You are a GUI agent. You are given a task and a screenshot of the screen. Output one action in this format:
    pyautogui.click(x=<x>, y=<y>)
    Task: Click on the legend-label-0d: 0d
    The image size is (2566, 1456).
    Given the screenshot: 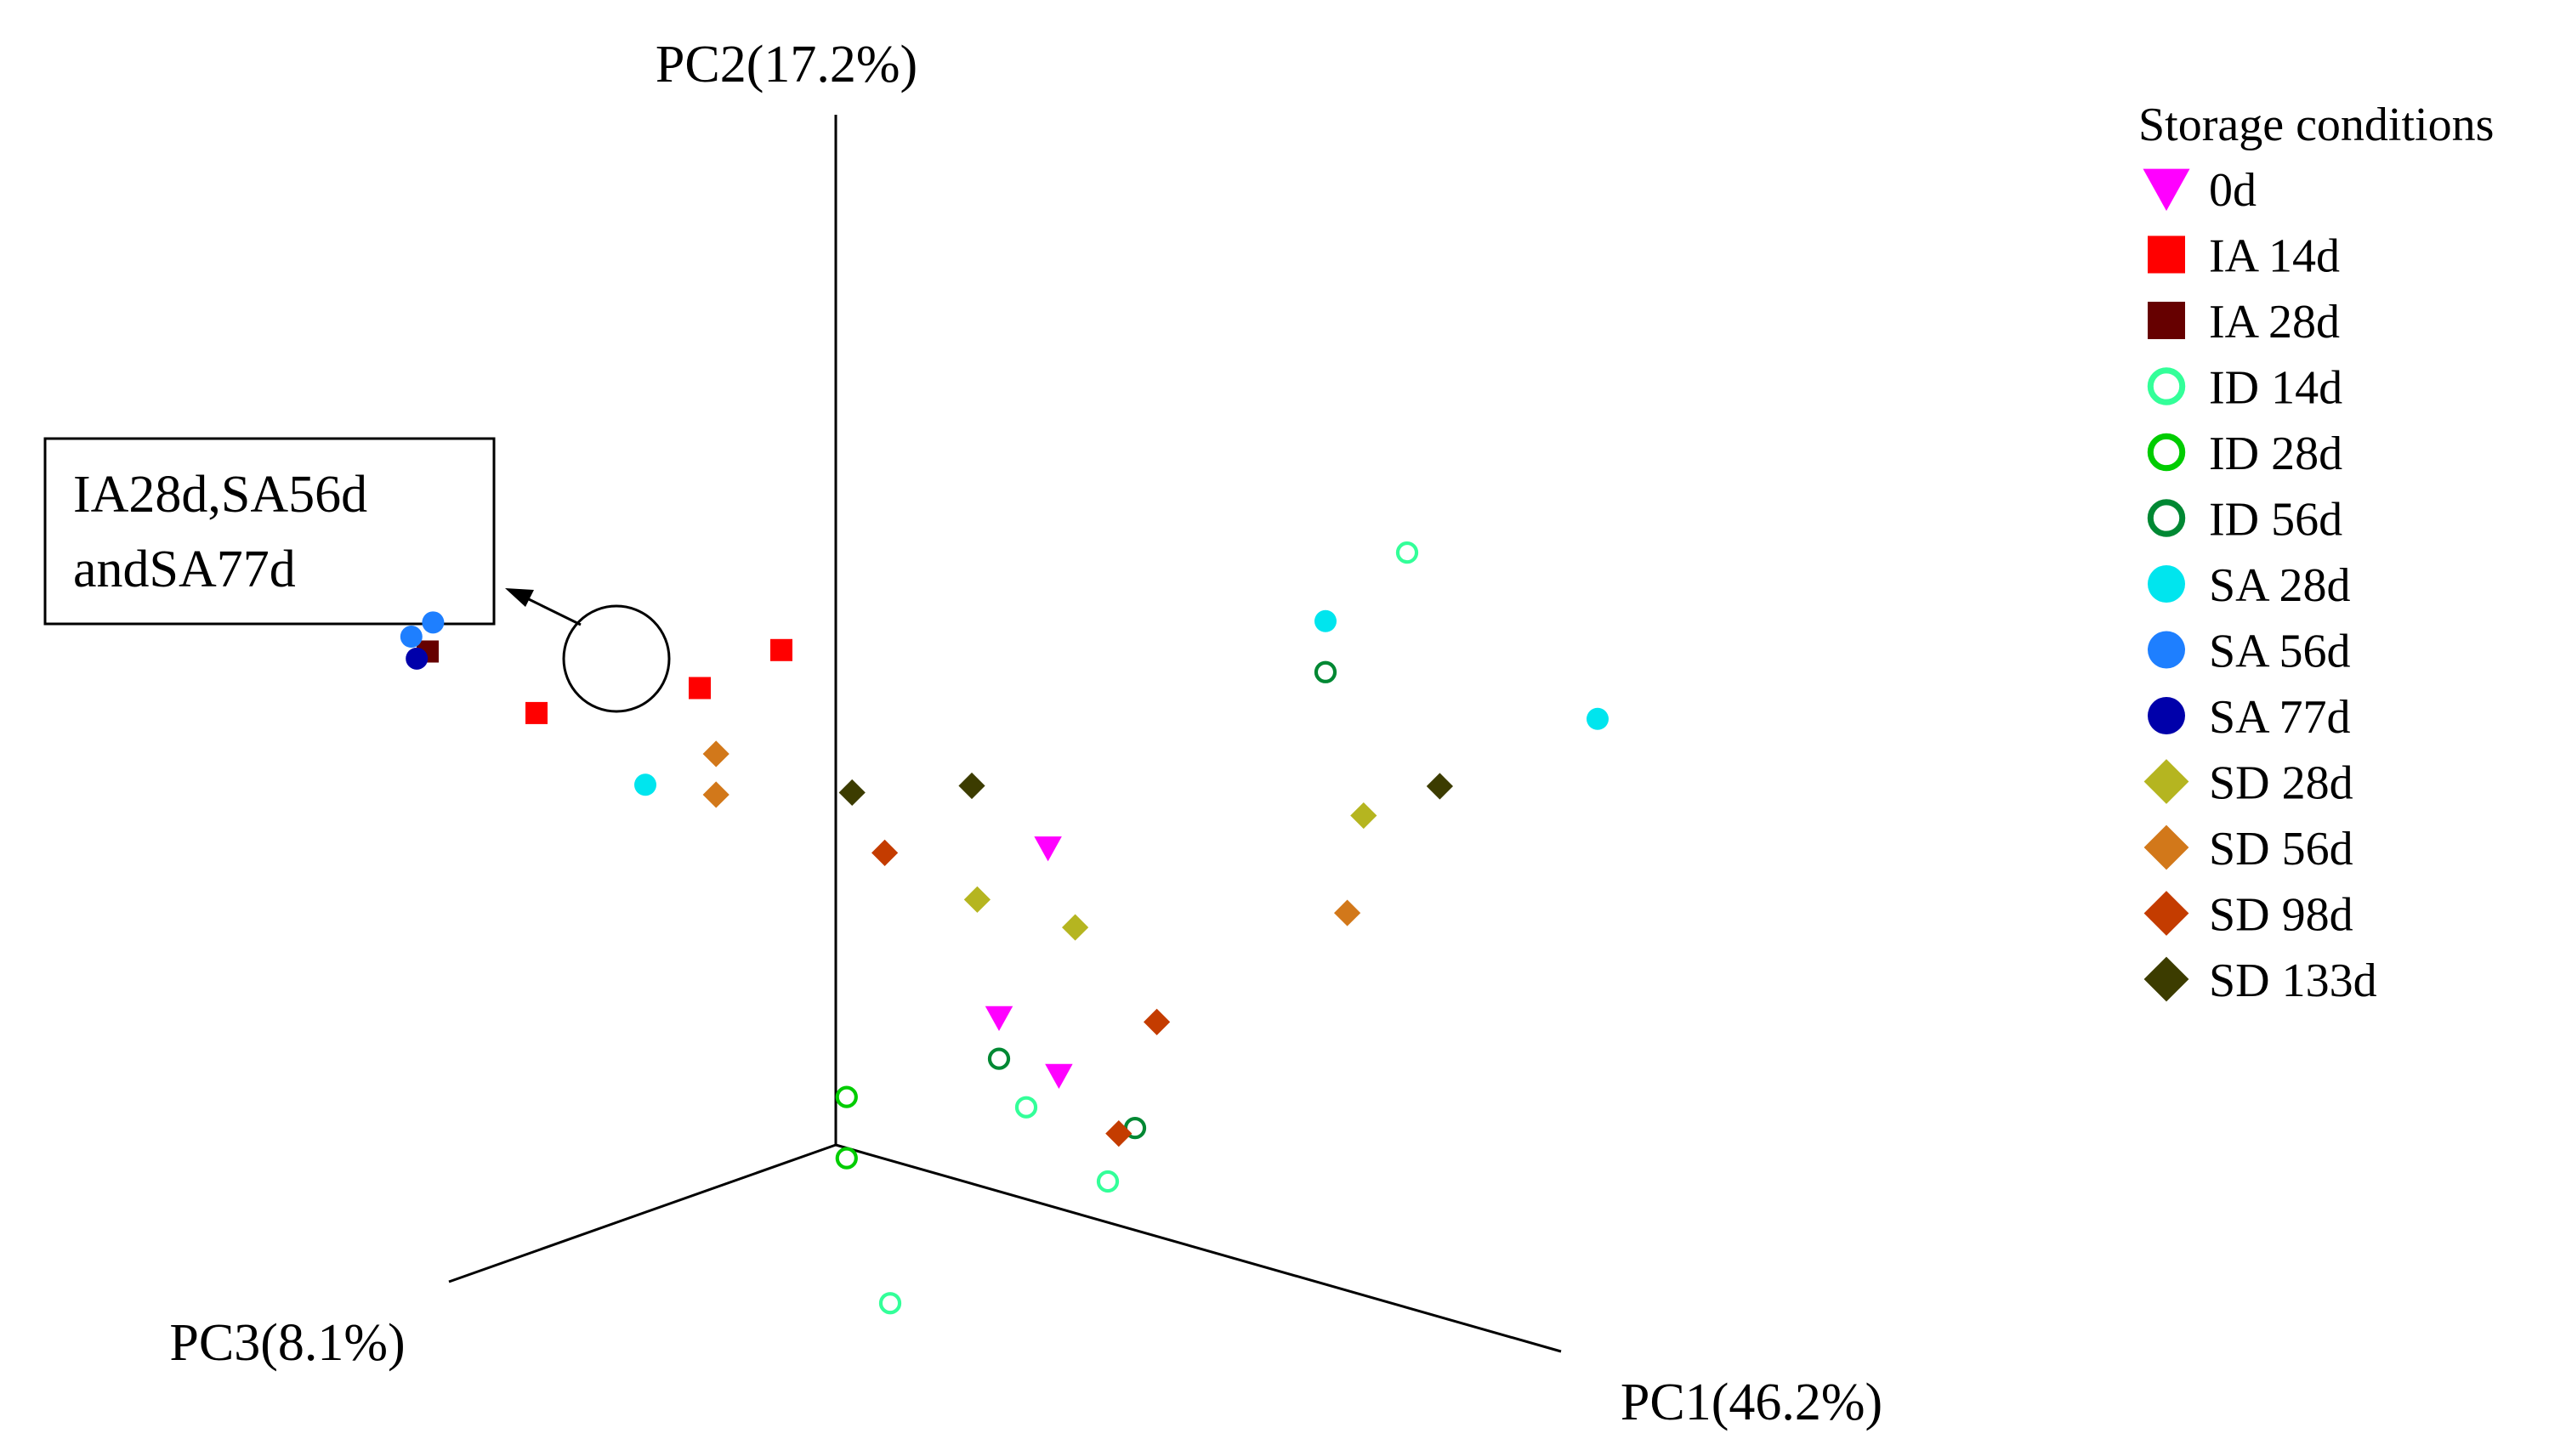 What is the action you would take?
    pyautogui.click(x=2233, y=190)
    